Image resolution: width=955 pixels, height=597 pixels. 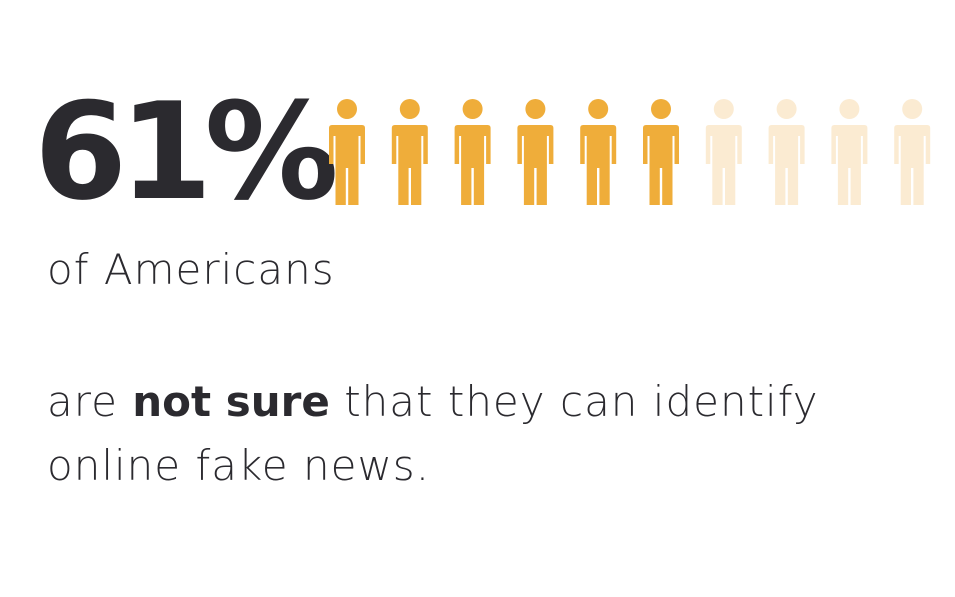 What do you see at coordinates (191, 269) in the screenshot?
I see `subject-text: of Americans` at bounding box center [191, 269].